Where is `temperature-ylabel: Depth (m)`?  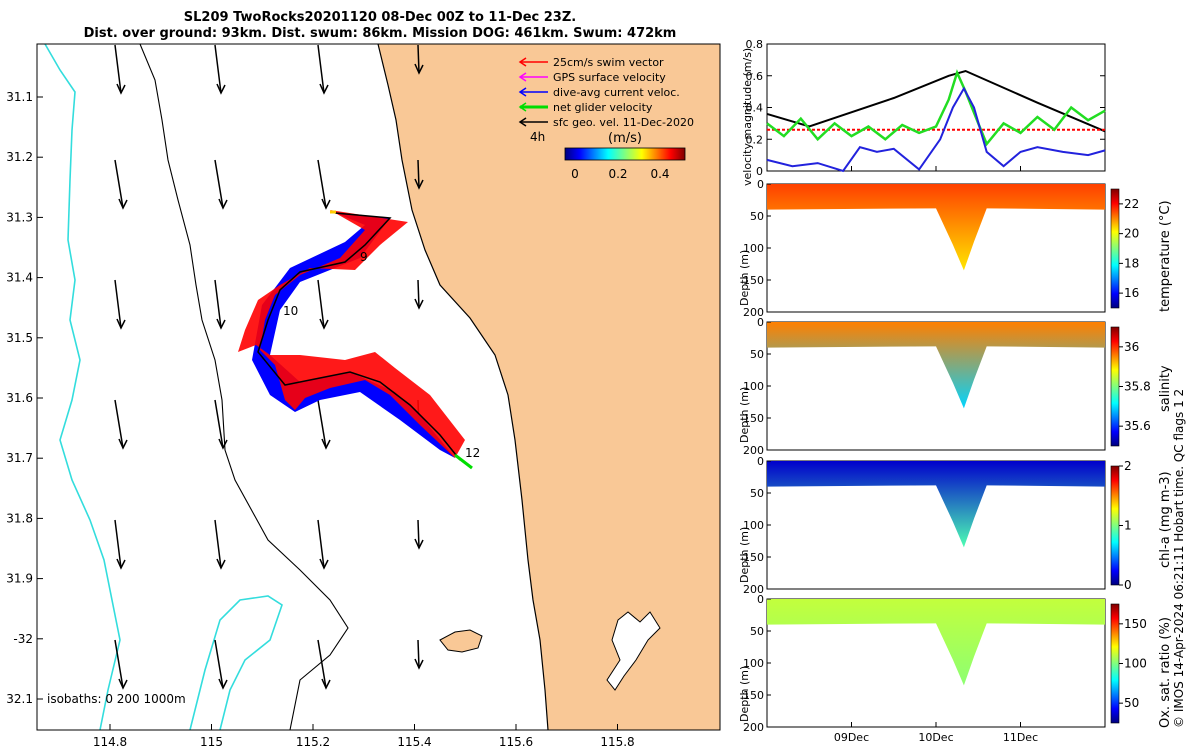
temperature-ylabel: Depth (m) is located at coordinates (744, 277).